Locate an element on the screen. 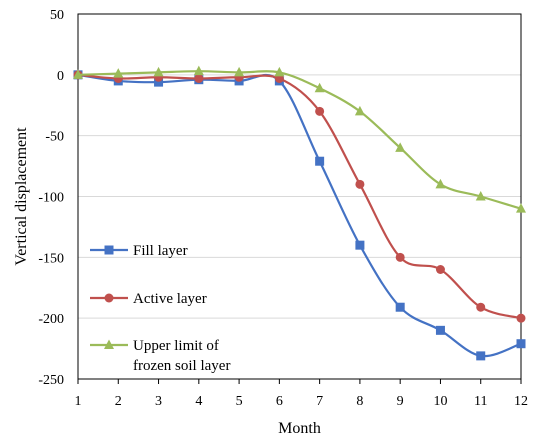 The image size is (539, 440). x-tick-label: 10 is located at coordinates (440, 401).